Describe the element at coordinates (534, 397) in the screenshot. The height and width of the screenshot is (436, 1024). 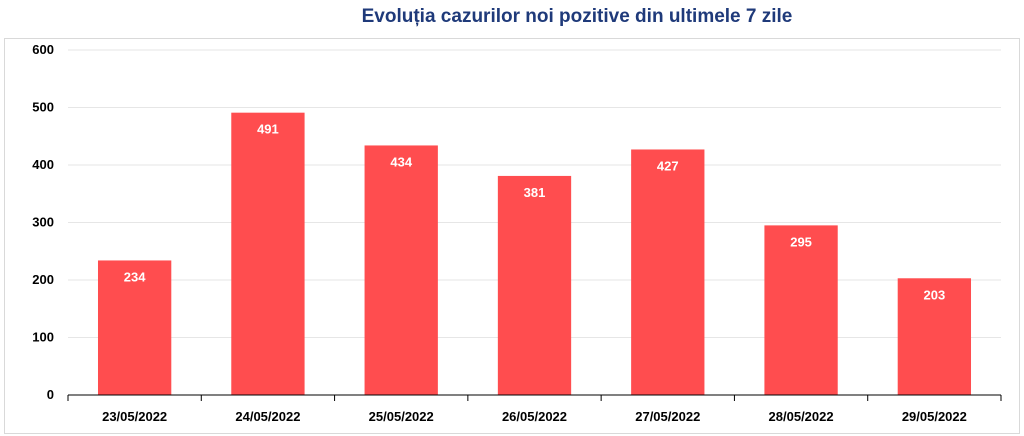
I see `x-axis` at that location.